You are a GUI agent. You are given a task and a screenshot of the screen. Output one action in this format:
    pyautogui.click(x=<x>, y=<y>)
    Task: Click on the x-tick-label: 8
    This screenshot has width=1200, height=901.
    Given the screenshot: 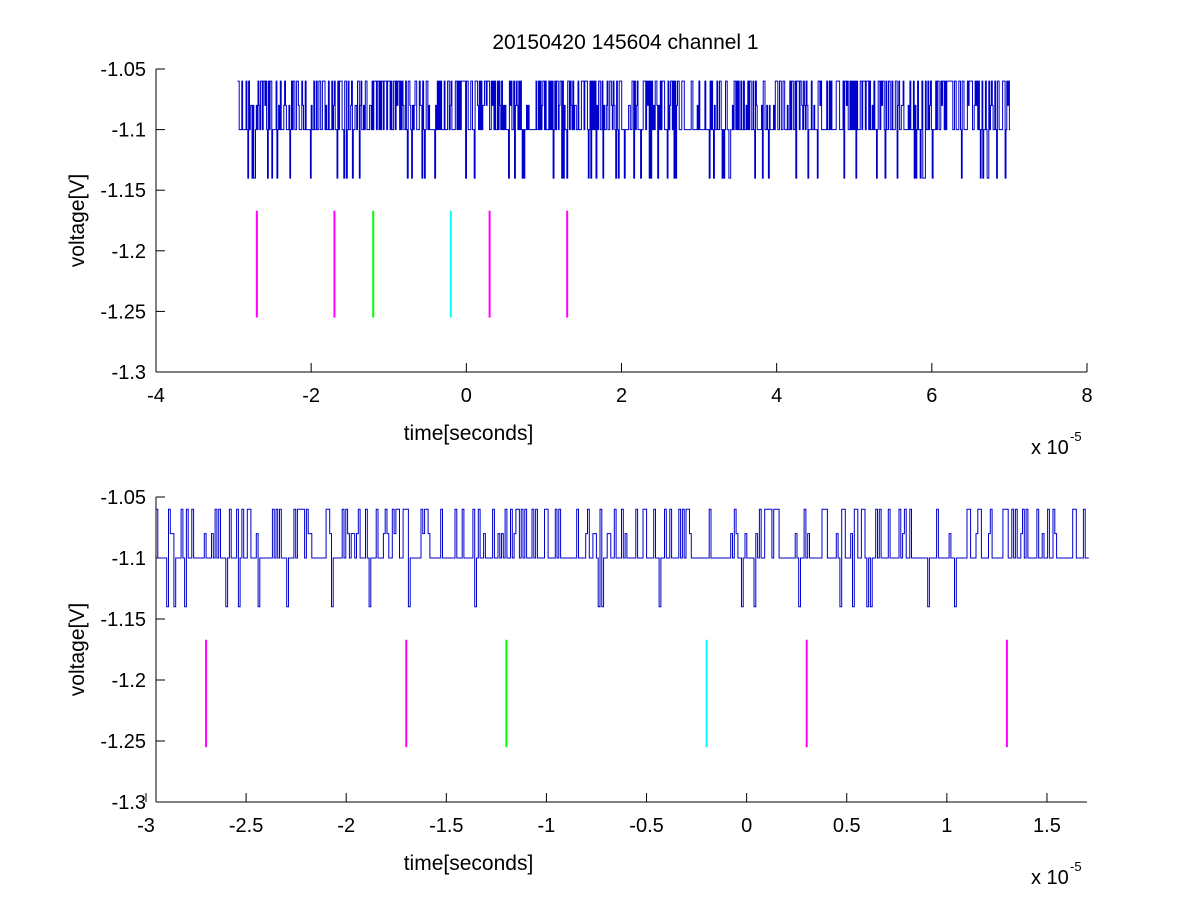 What is the action you would take?
    pyautogui.click(x=1086, y=396)
    